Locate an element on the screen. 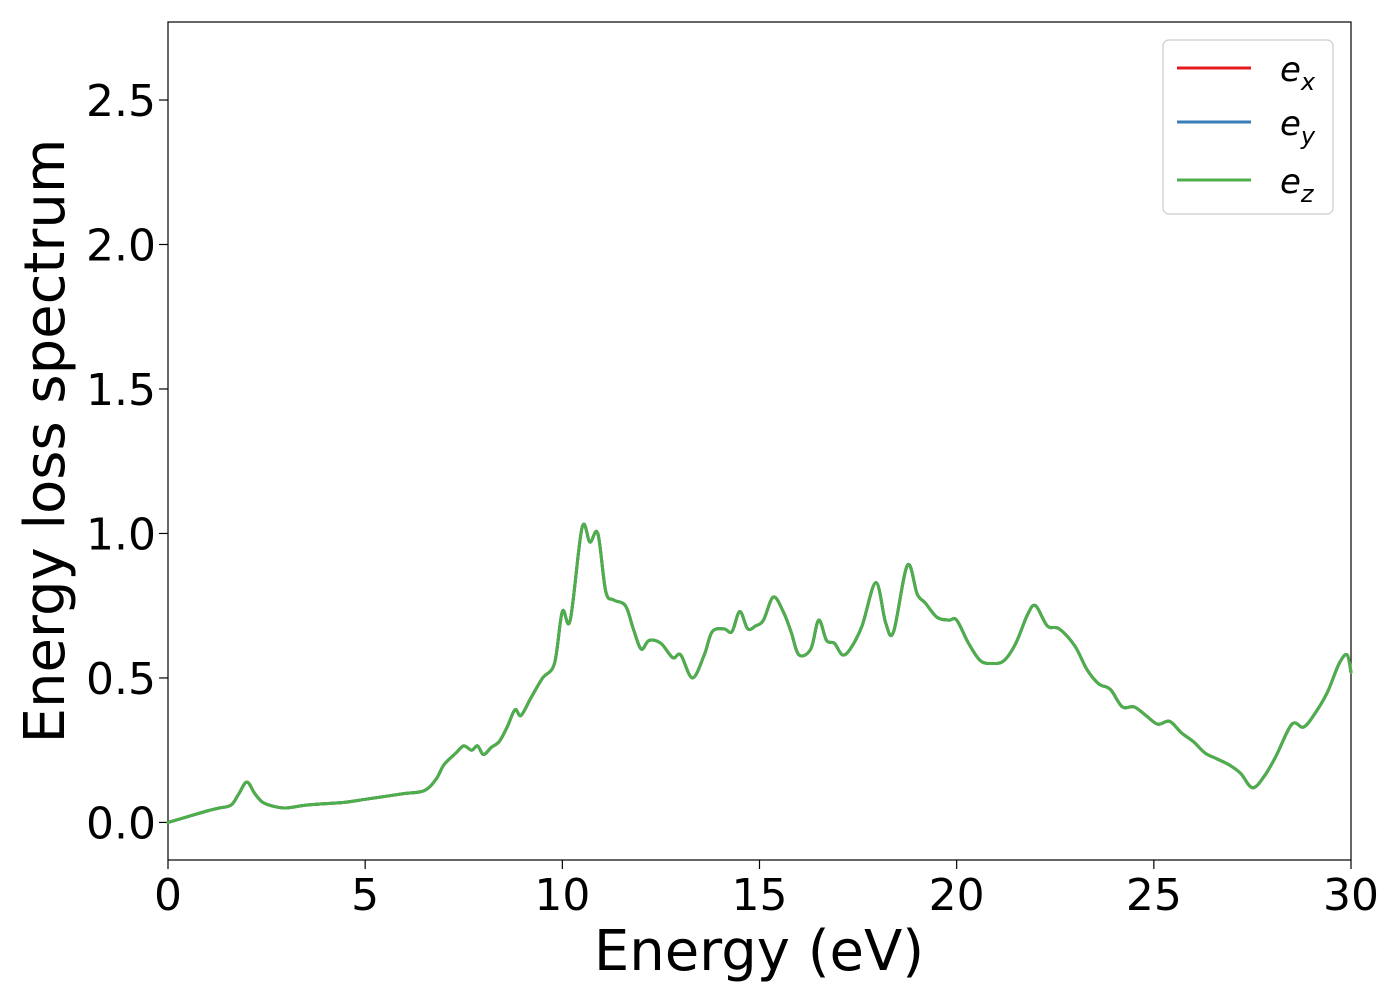  y-tick-label: 2.0 is located at coordinates (121, 246).